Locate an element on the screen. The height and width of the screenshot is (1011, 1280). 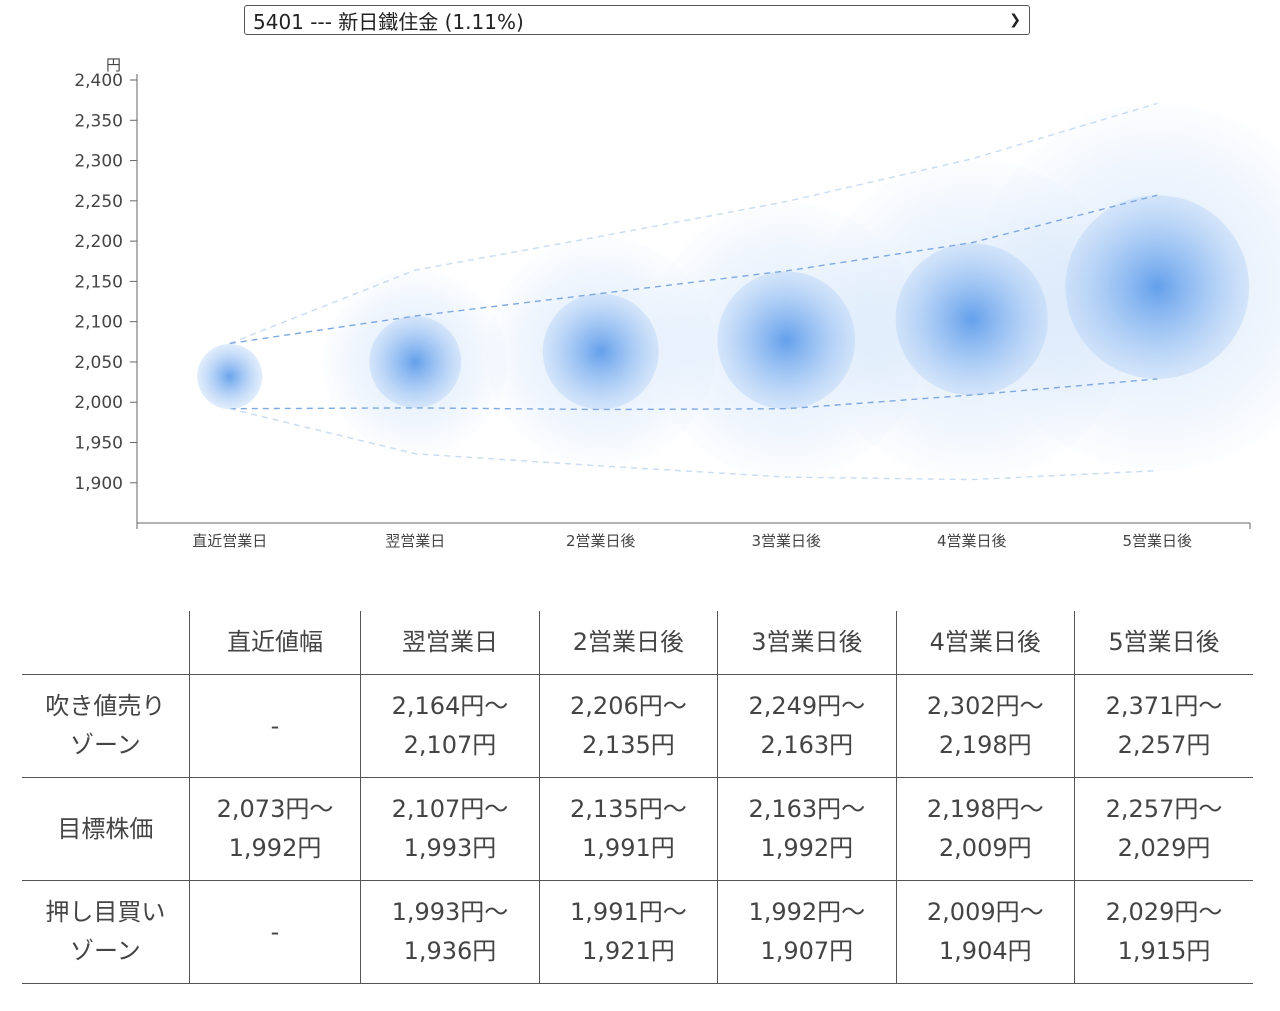
cell-line: 2,164円〜 is located at coordinates (450, 706).